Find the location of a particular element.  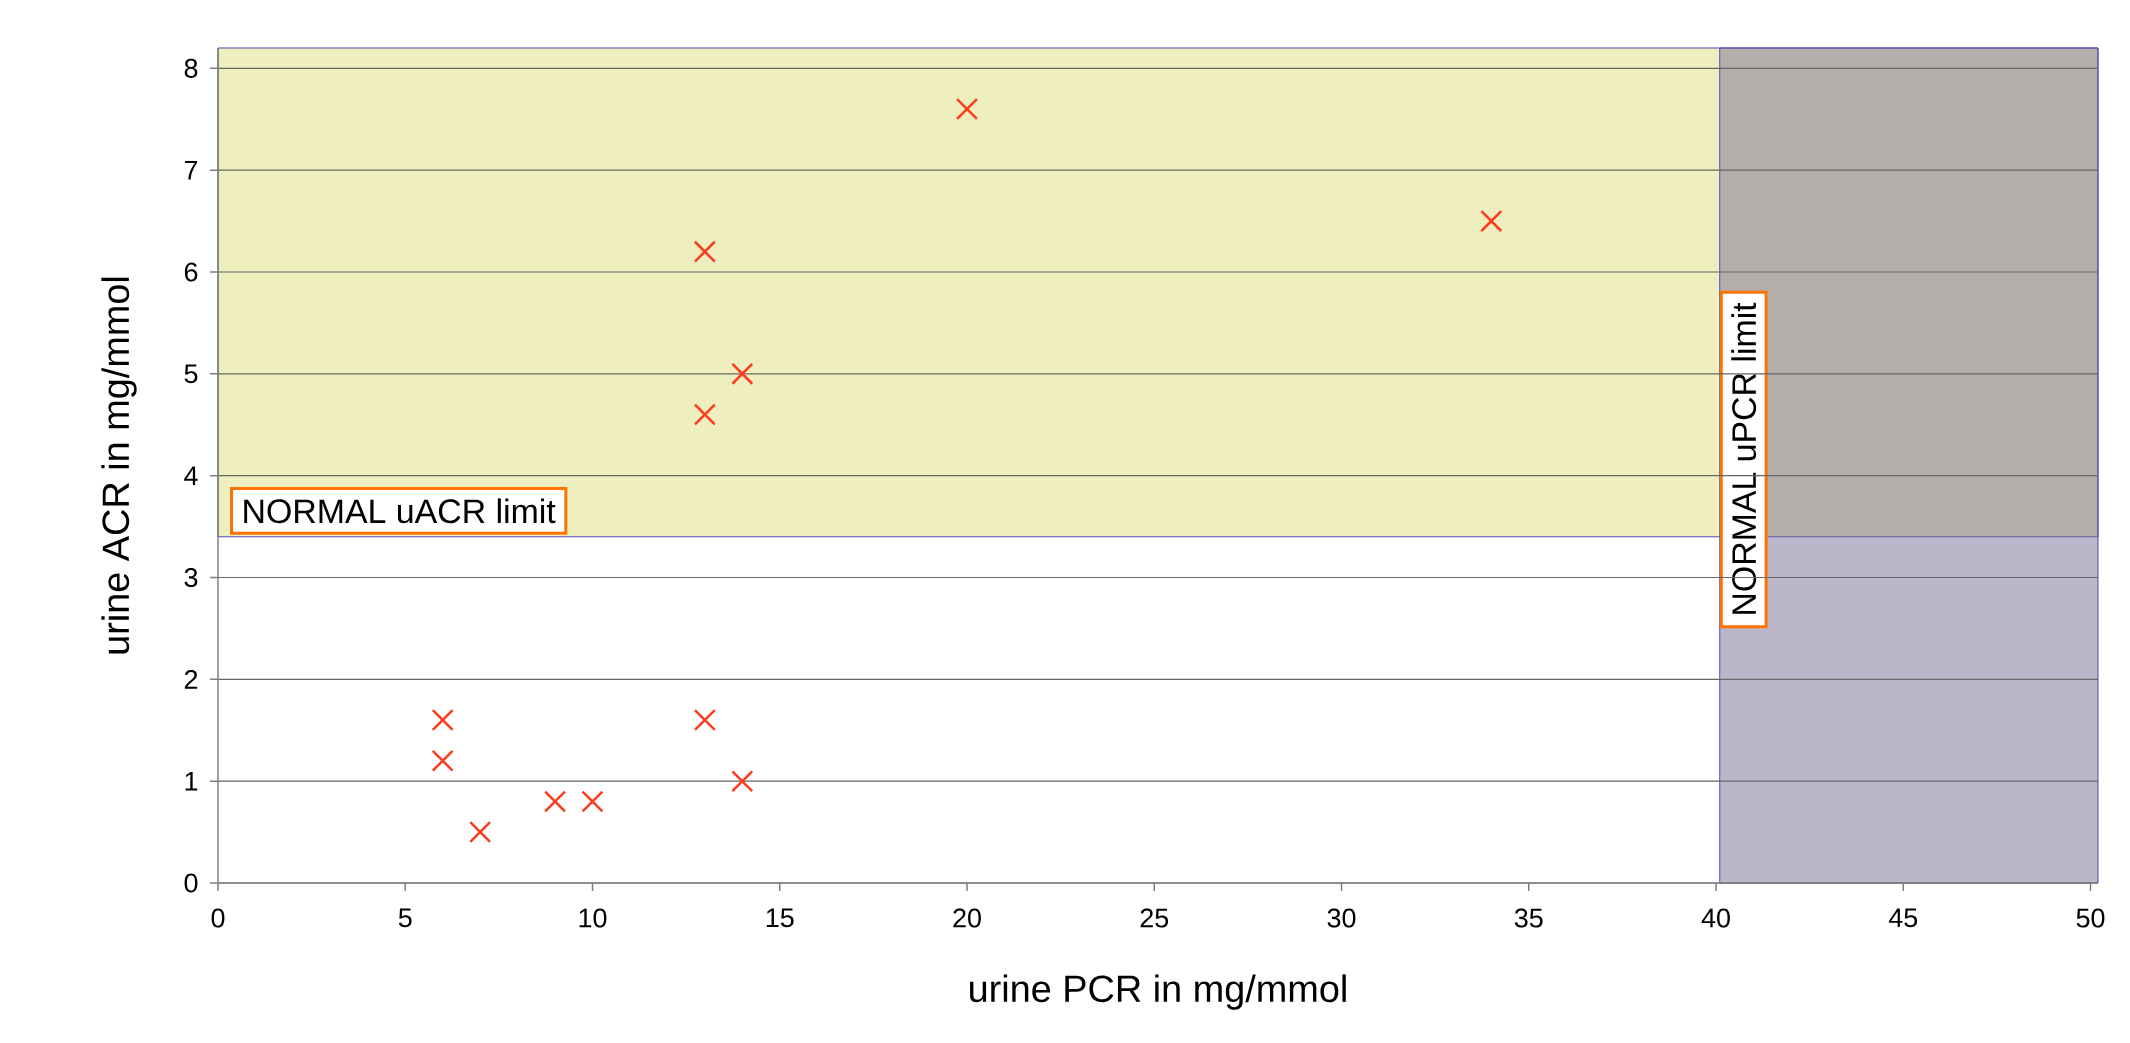

x-tick-label: 5 is located at coordinates (405, 918).